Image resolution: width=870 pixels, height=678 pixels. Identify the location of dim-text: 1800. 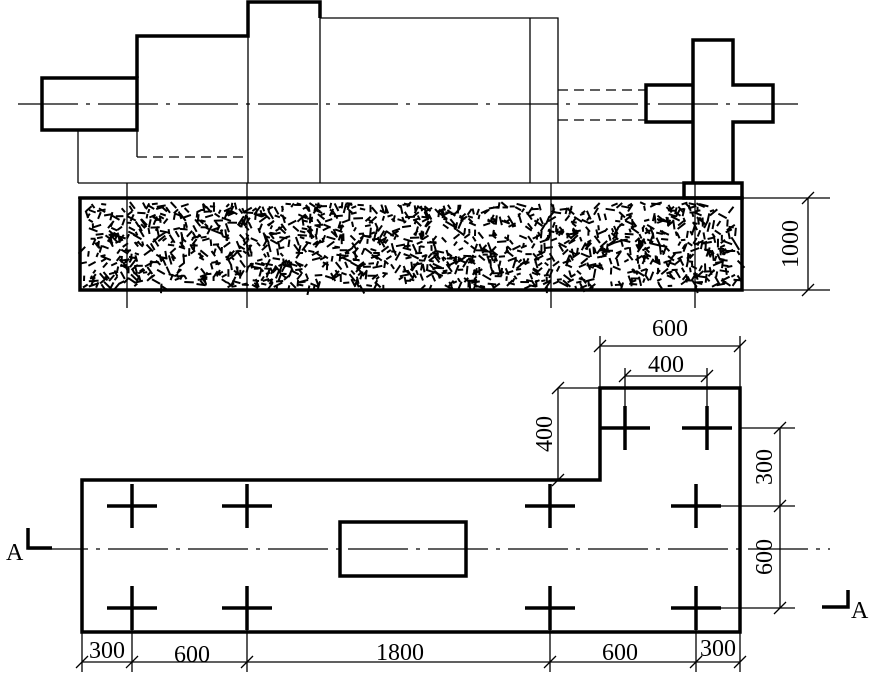
(400, 653).